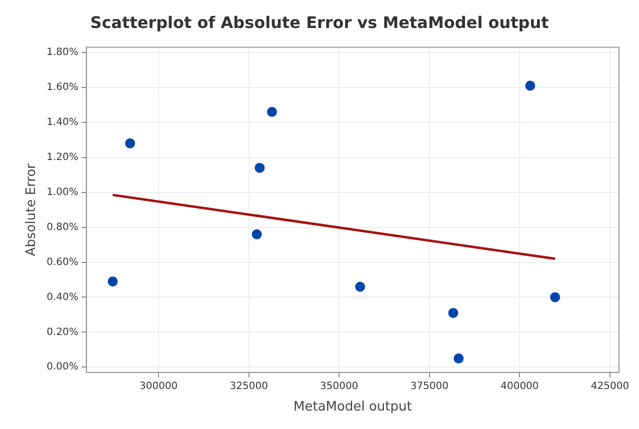 This screenshot has width=639, height=429. Describe the element at coordinates (62, 367) in the screenshot. I see `y-tick-label: 0.00%` at that location.